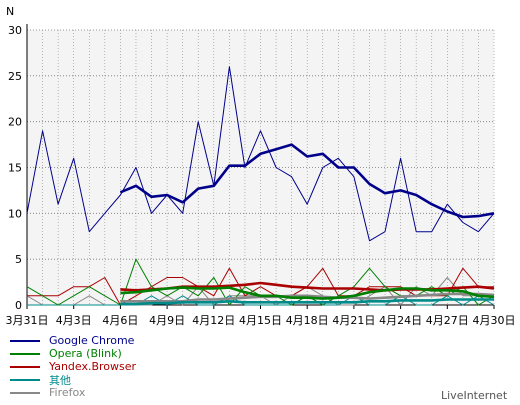  What do you see at coordinates (18, 259) in the screenshot?
I see `y-tick-label: 5` at bounding box center [18, 259].